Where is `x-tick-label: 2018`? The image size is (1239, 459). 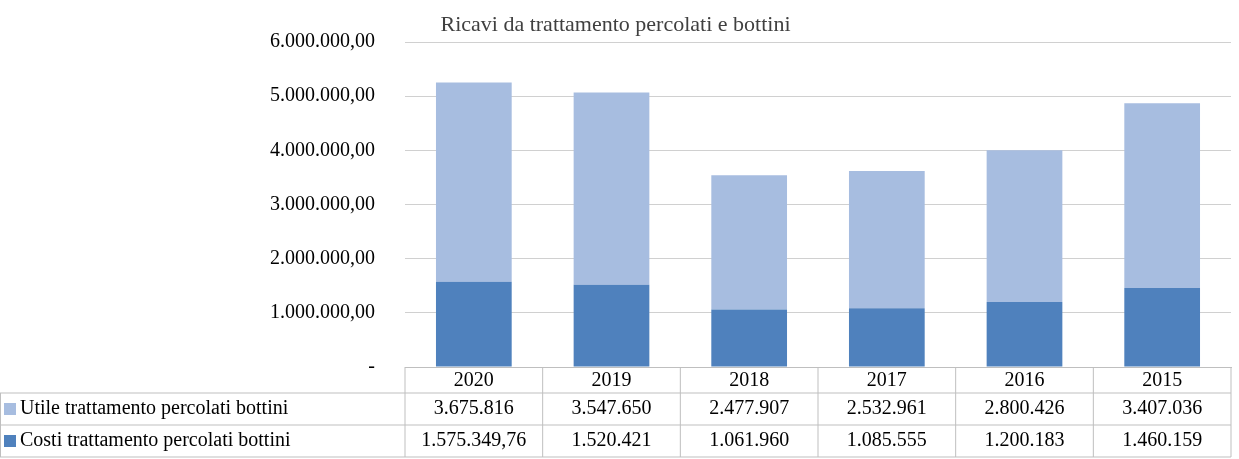
x-tick-label: 2018 is located at coordinates (749, 379).